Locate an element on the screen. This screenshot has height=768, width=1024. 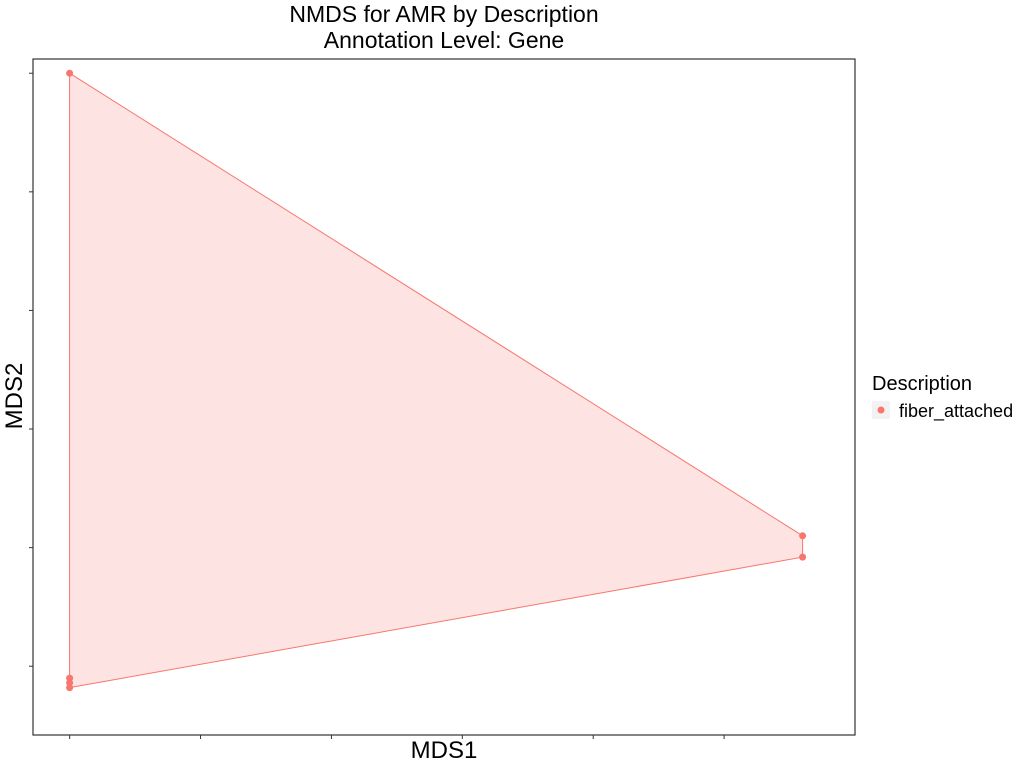
y-axis-label: MDS2 is located at coordinates (14, 396).